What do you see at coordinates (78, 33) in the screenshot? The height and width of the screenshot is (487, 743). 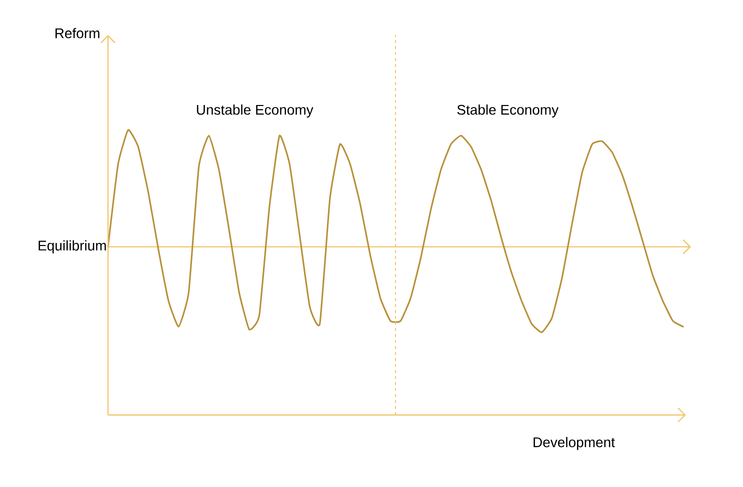 I see `text: Reform` at bounding box center [78, 33].